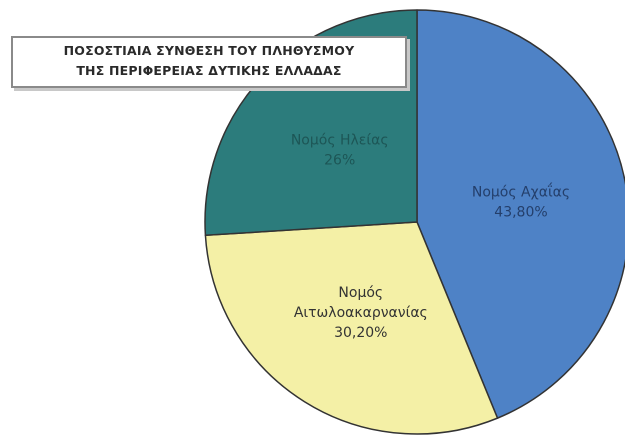 This screenshot has width=625, height=441. Describe the element at coordinates (521, 192) in the screenshot. I see `slice-name-1: Νομός Αχαΐας` at that location.